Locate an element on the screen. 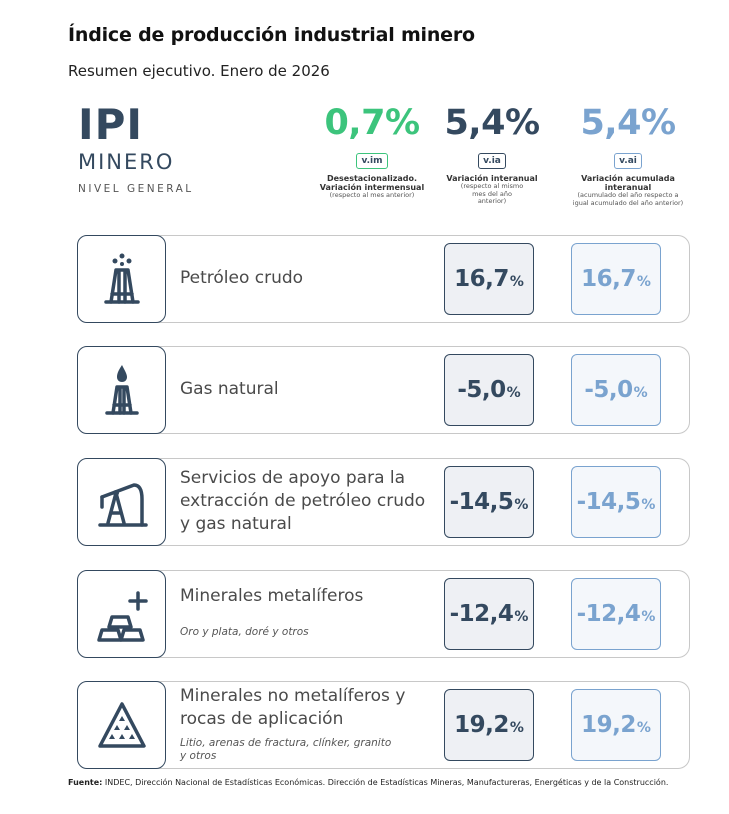  value-via-number: 16,7 is located at coordinates (481, 279).